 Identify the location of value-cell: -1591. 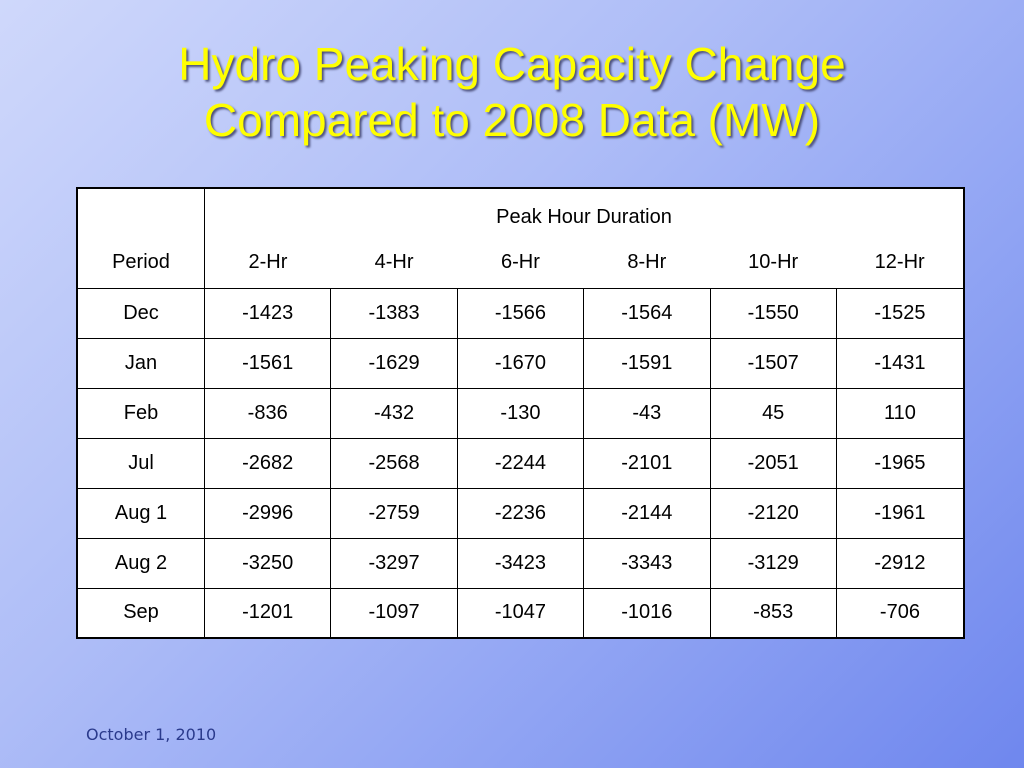
(646, 363).